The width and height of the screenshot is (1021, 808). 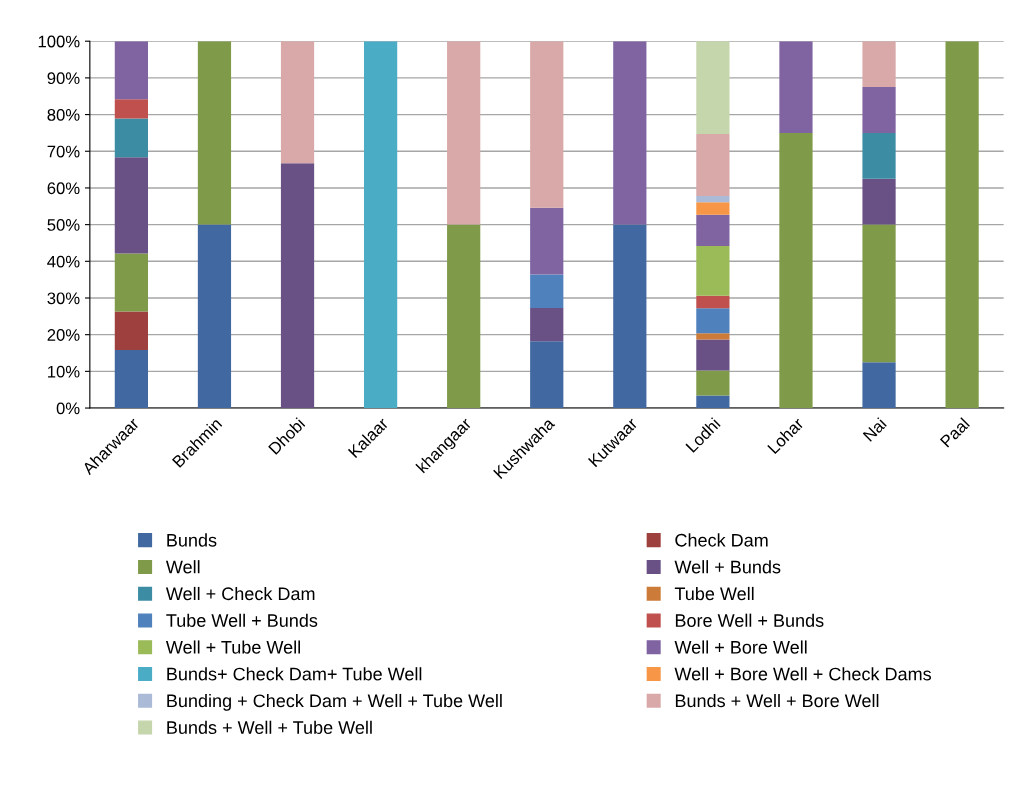 What do you see at coordinates (874, 429) in the screenshot?
I see `x-tick-label: Nai` at bounding box center [874, 429].